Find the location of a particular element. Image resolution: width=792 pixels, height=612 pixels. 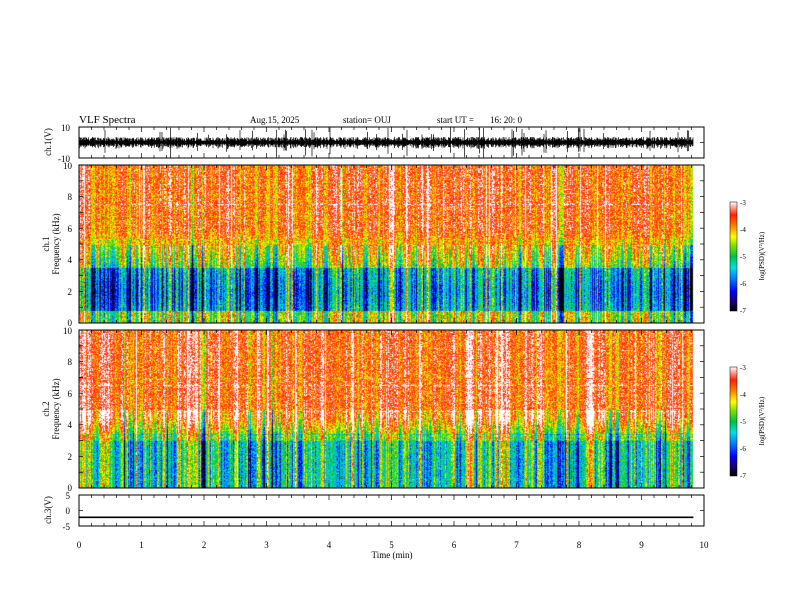

xtick-10: 10 is located at coordinates (705, 545).